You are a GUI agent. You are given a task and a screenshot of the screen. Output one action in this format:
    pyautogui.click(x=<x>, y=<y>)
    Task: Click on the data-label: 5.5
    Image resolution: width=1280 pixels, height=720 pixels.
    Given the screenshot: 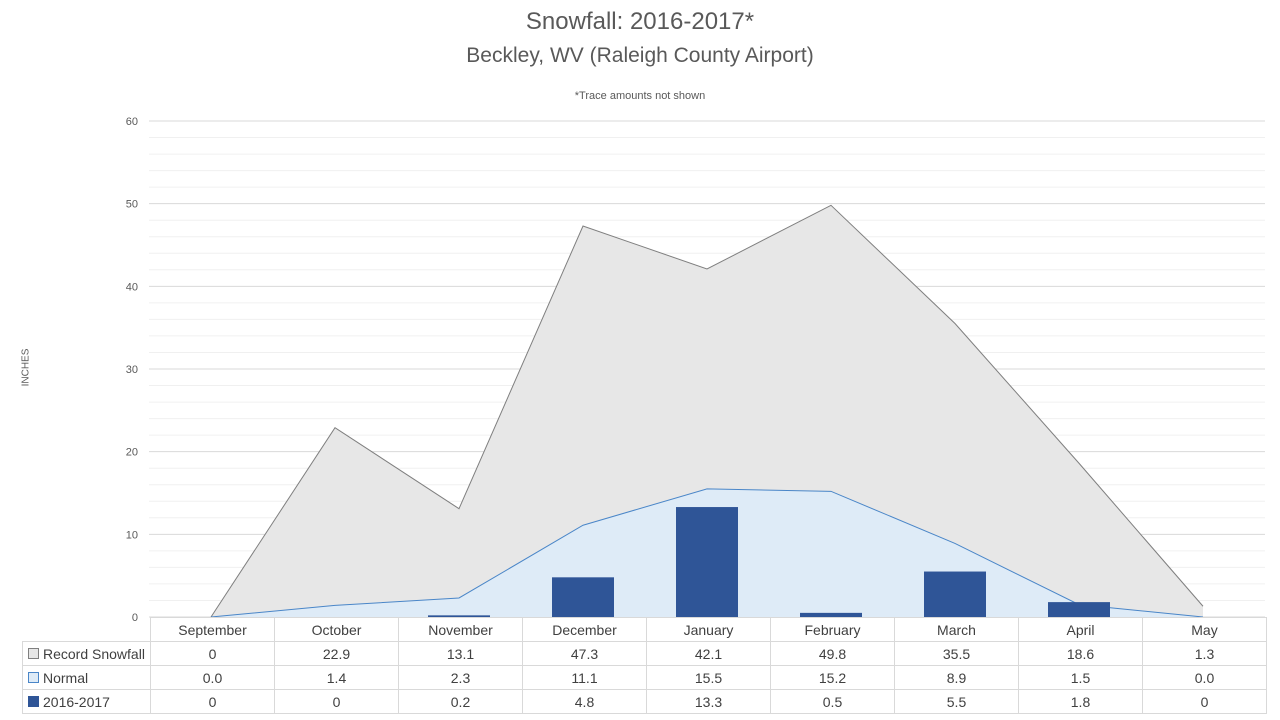 What is the action you would take?
    pyautogui.click(x=956, y=701)
    